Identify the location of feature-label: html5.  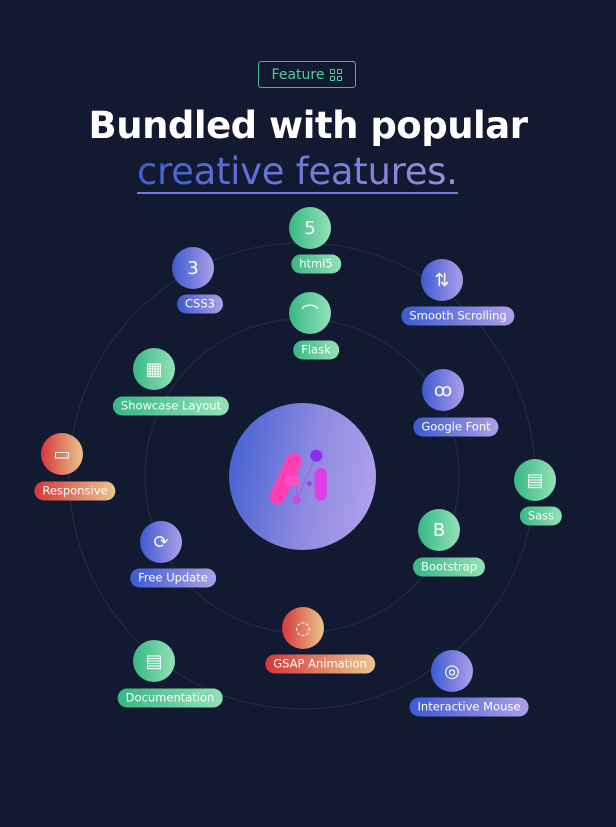
(316, 264).